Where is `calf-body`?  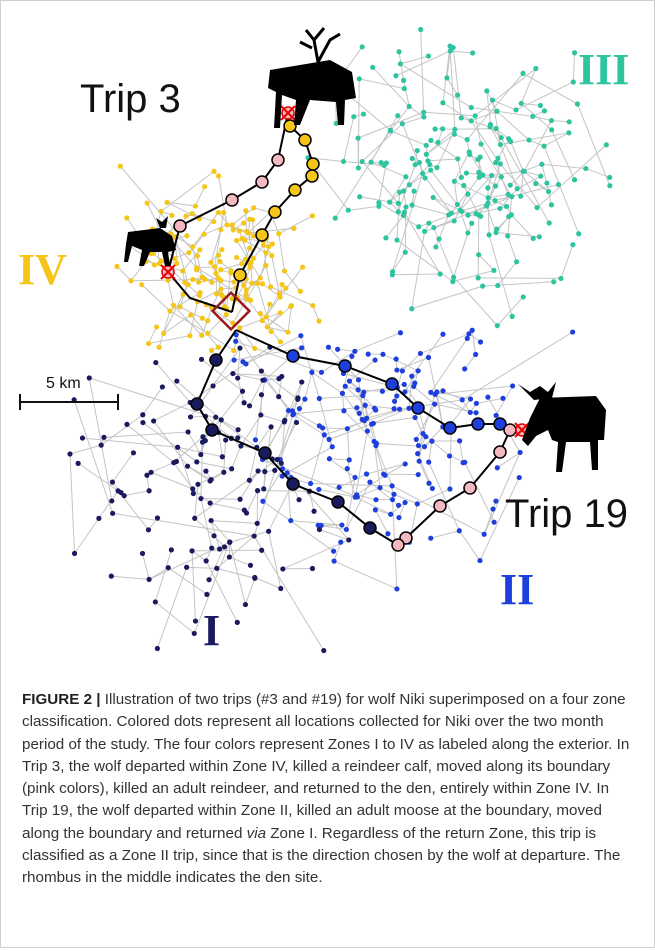
calf-body is located at coordinates (150, 247).